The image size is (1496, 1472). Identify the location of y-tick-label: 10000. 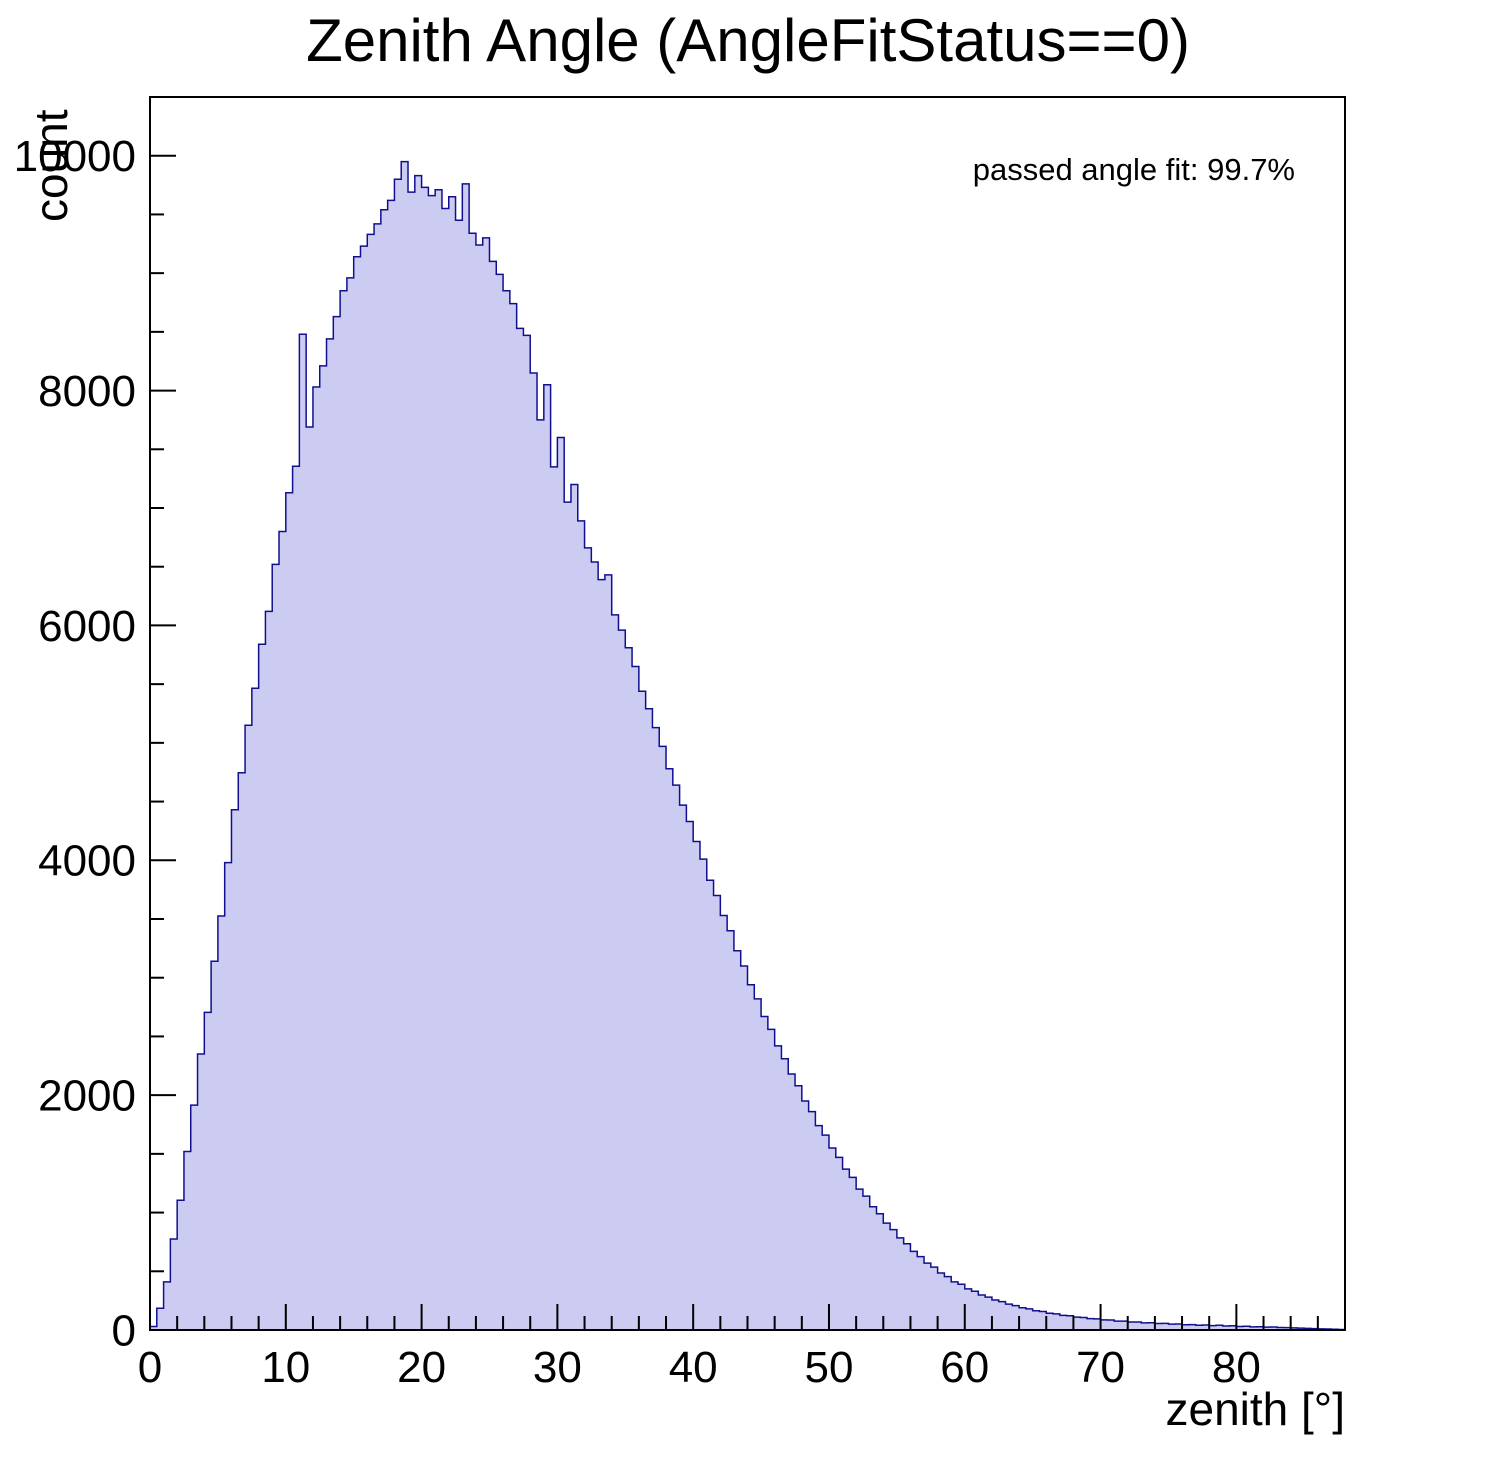
(75, 156).